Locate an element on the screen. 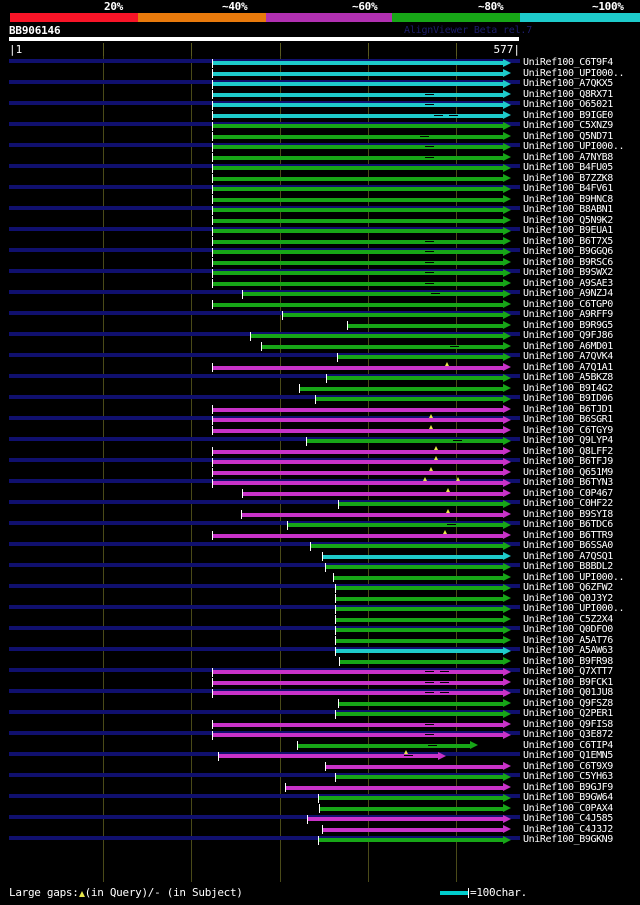 This screenshot has width=640, height=905. alignment-row: UniRef100_B8ABN1 is located at coordinates (320, 210).